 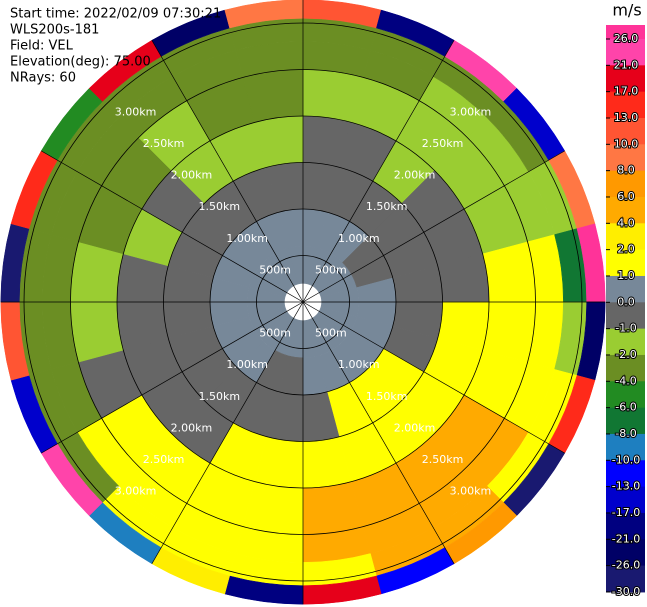 I want to click on colorbar-tick-label: -17.0, so click(x=626, y=512).